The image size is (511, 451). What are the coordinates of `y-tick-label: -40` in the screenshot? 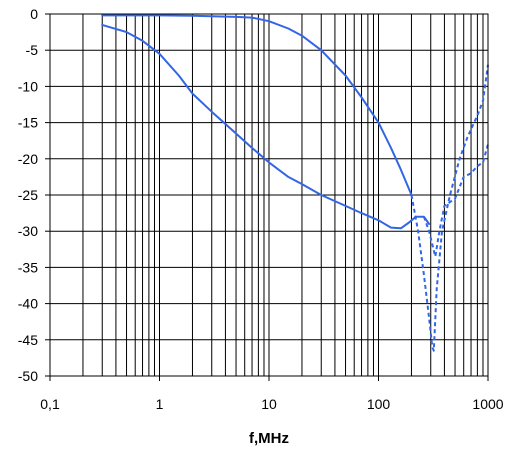 It's located at (28, 304).